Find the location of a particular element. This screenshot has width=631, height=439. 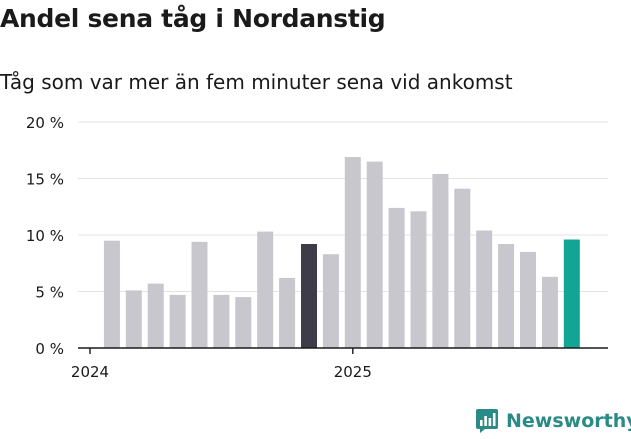

y-tick-label: 0 % is located at coordinates (49, 349).